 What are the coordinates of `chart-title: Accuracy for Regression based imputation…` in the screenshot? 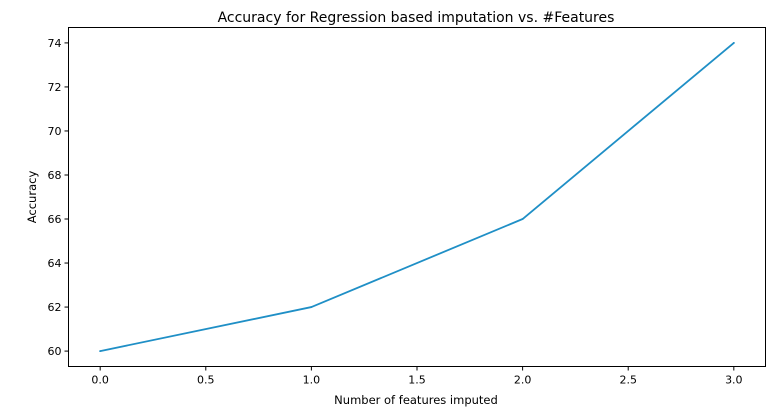 It's located at (416, 18).